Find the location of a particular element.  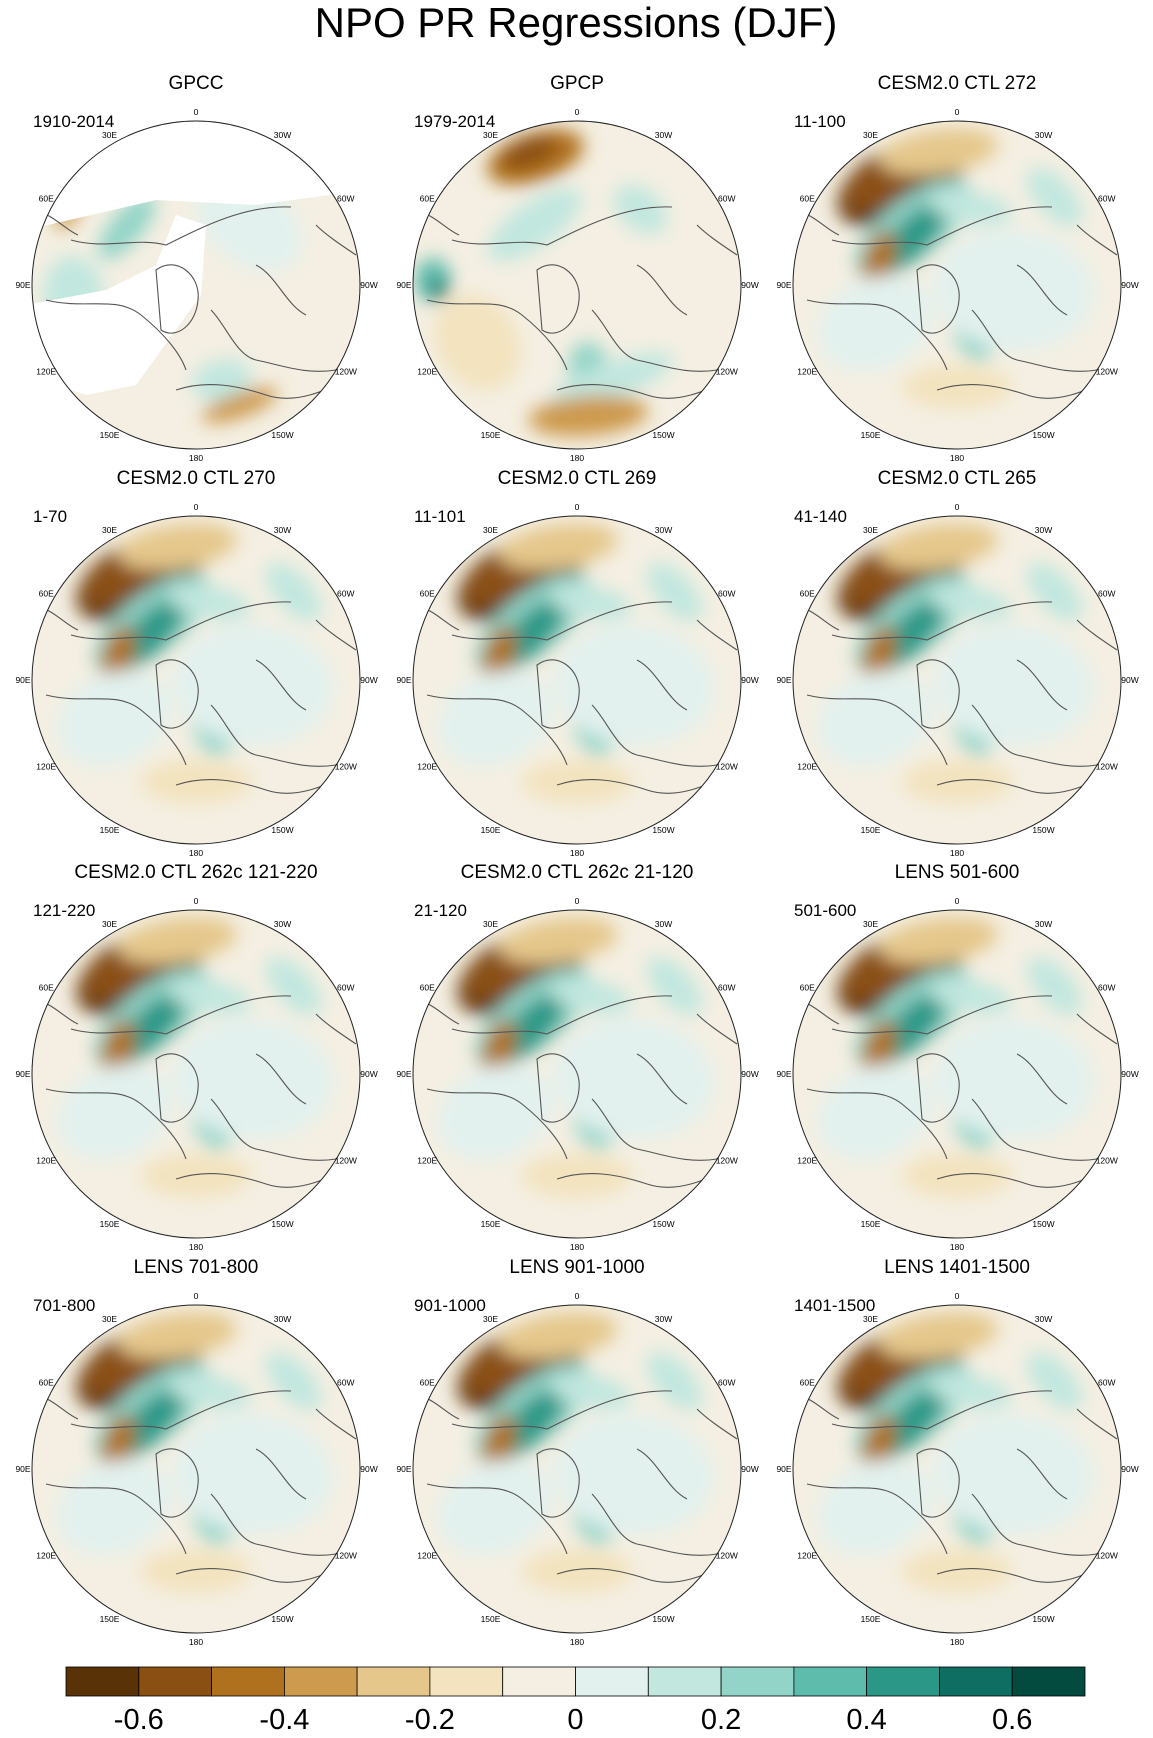

panel-title: CESM2.0 CTL 262c 21-120 is located at coordinates (577, 872).